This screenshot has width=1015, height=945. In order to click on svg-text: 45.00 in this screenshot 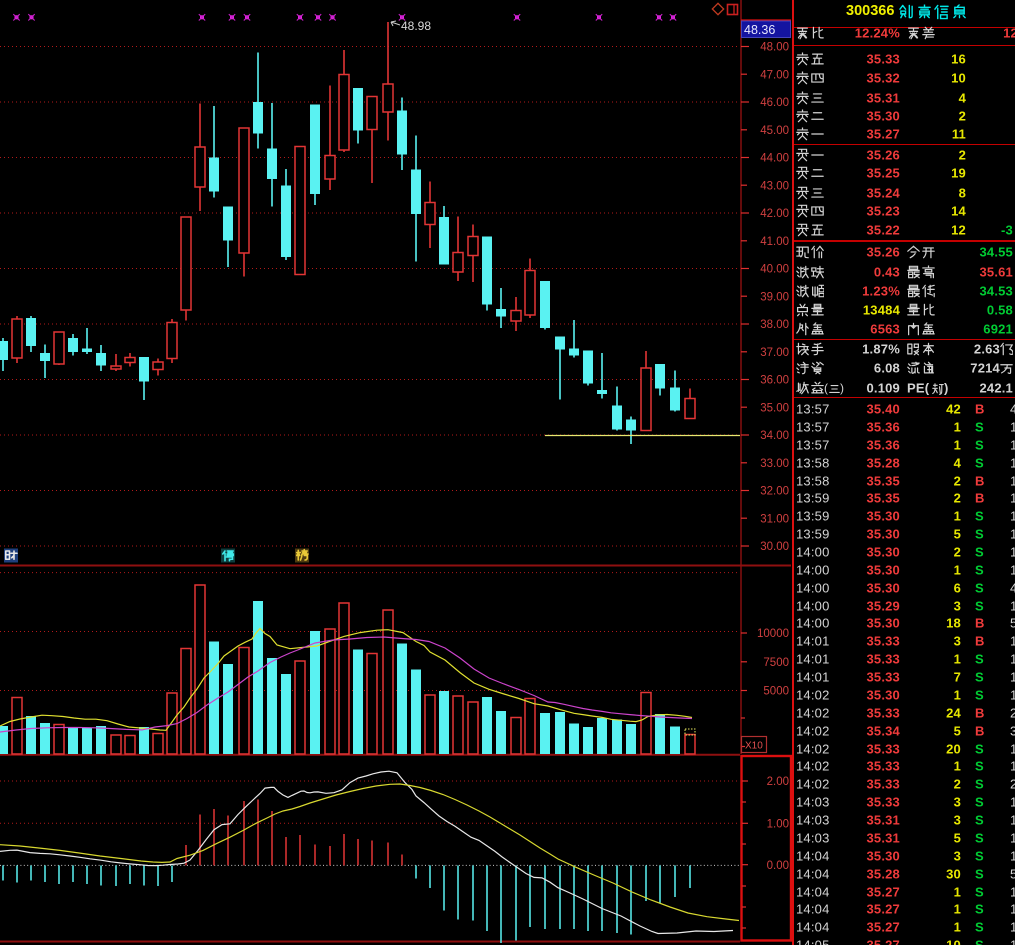, I will do `click(774, 131)`.